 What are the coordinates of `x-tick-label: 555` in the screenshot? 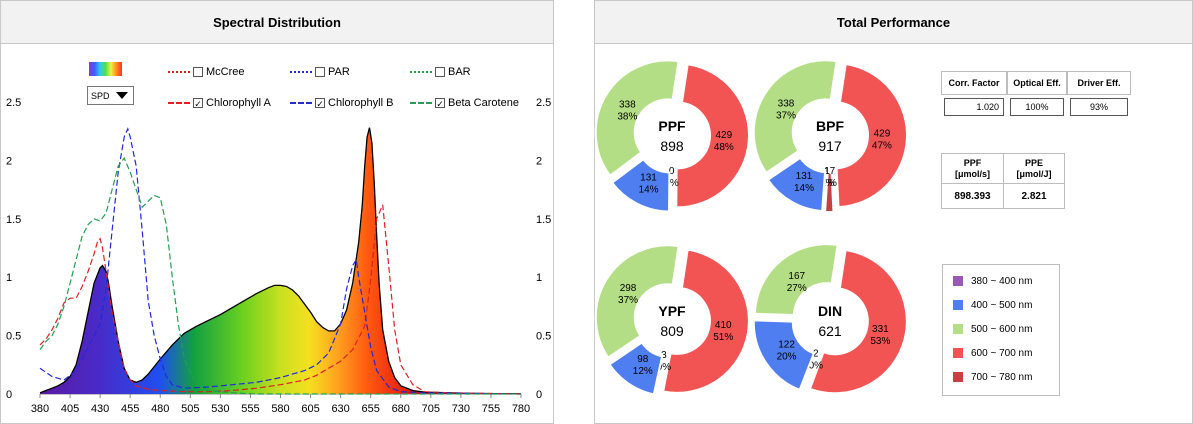 It's located at (250, 409).